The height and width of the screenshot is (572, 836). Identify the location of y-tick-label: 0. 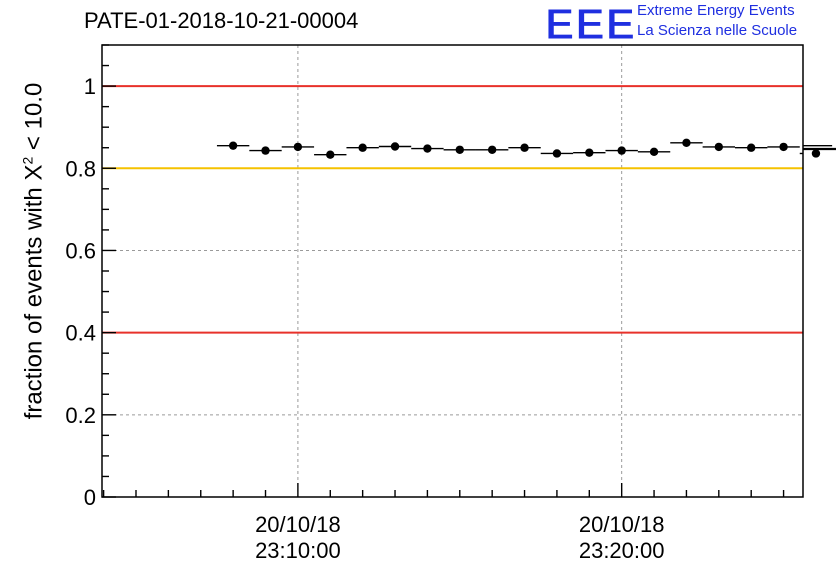
(90, 497).